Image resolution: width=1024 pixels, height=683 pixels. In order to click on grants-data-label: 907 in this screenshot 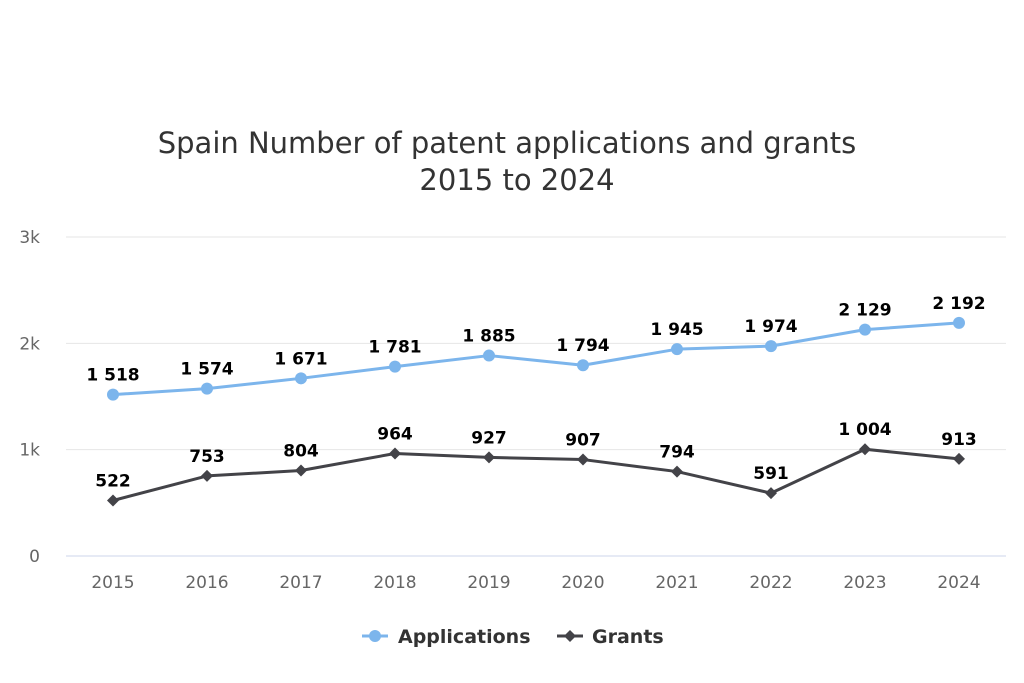, I will do `click(583, 441)`.